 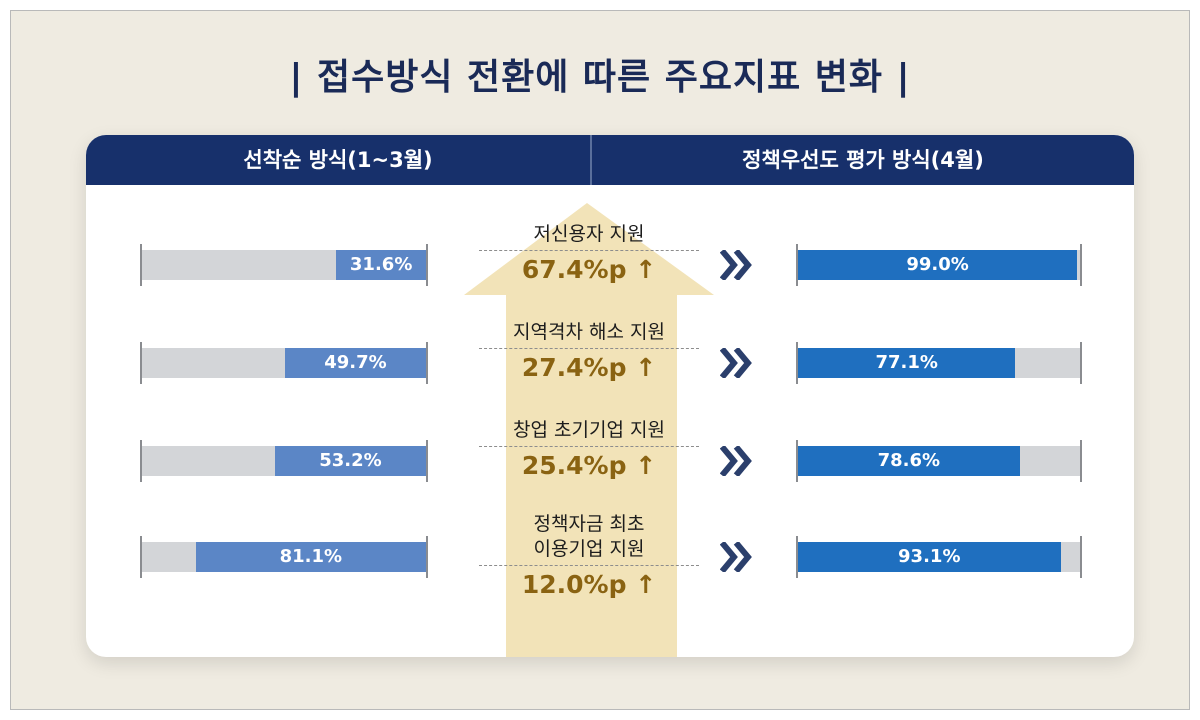 I want to click on right-bar: 77.1%, so click(x=907, y=363).